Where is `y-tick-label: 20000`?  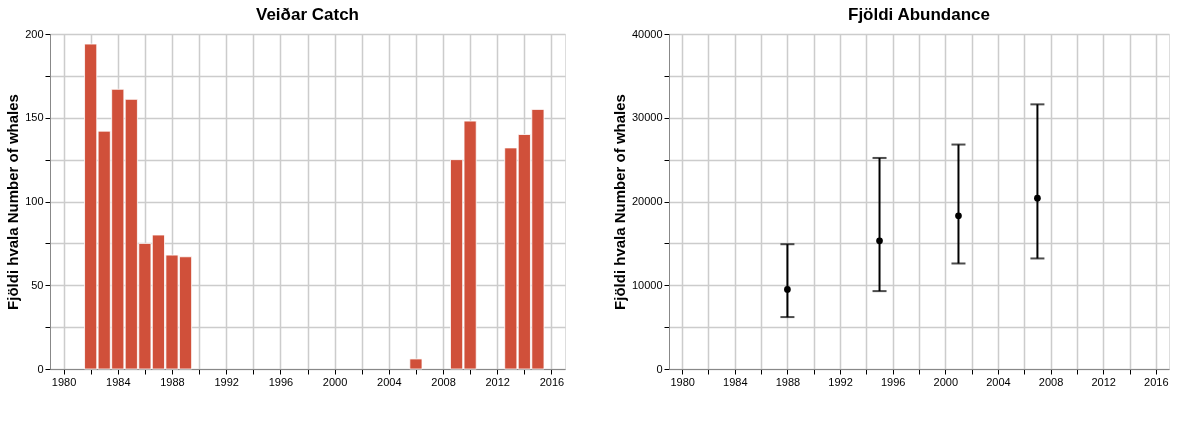 y-tick-label: 20000 is located at coordinates (647, 201).